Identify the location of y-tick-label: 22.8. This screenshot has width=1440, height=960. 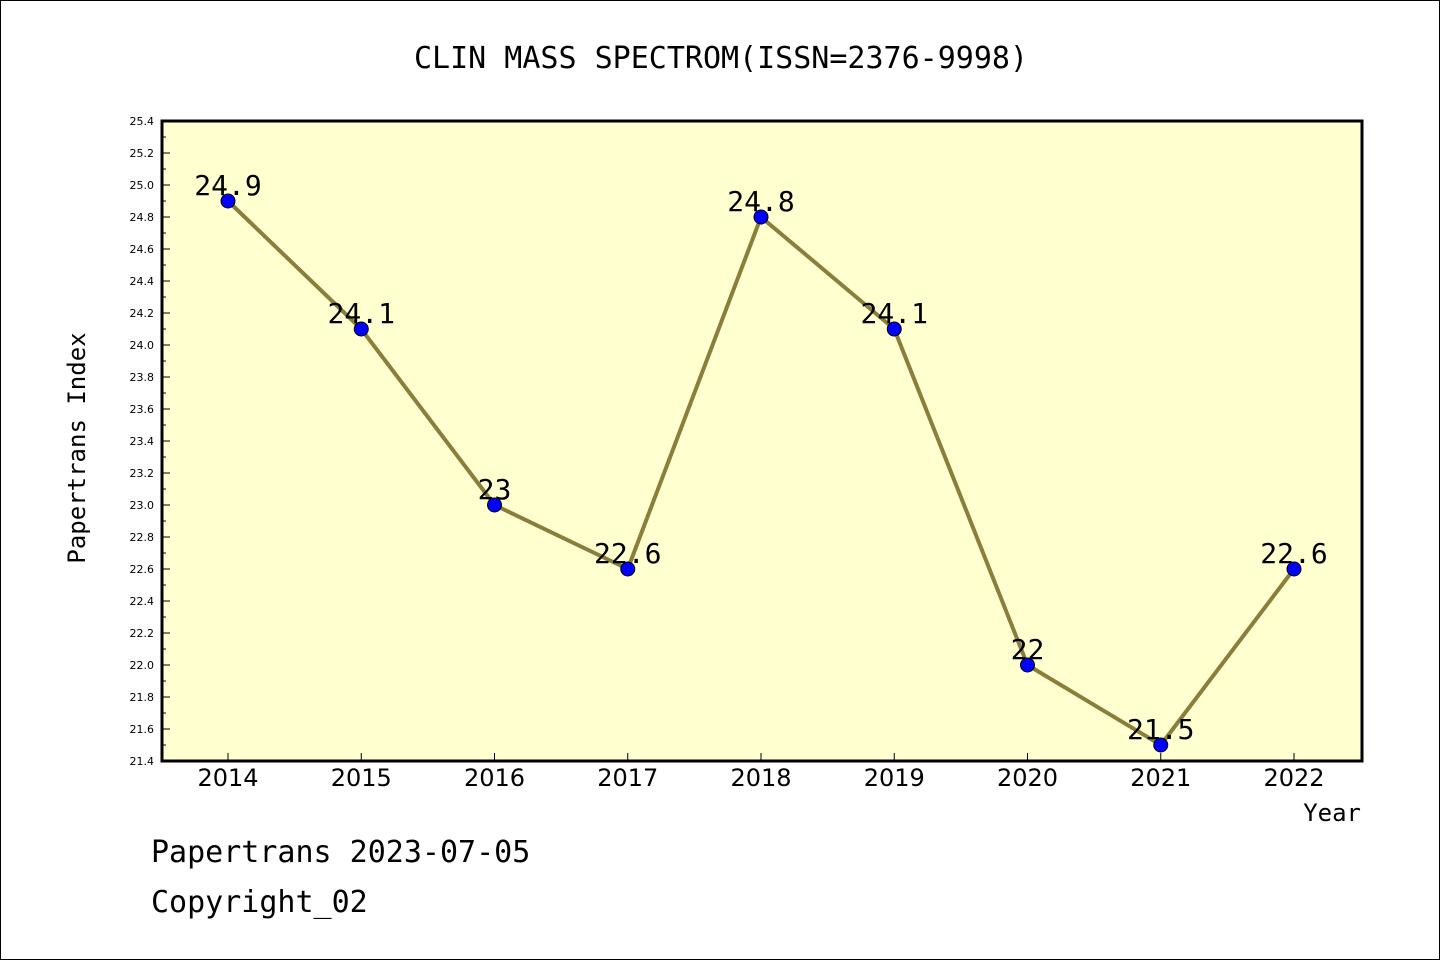
(142, 537).